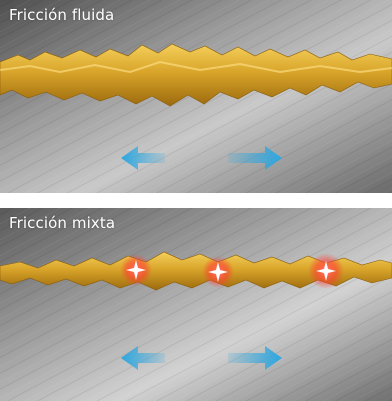 This screenshot has height=401, width=392. What do you see at coordinates (196, 67) in the screenshot?
I see `lubricant-highlight` at bounding box center [196, 67].